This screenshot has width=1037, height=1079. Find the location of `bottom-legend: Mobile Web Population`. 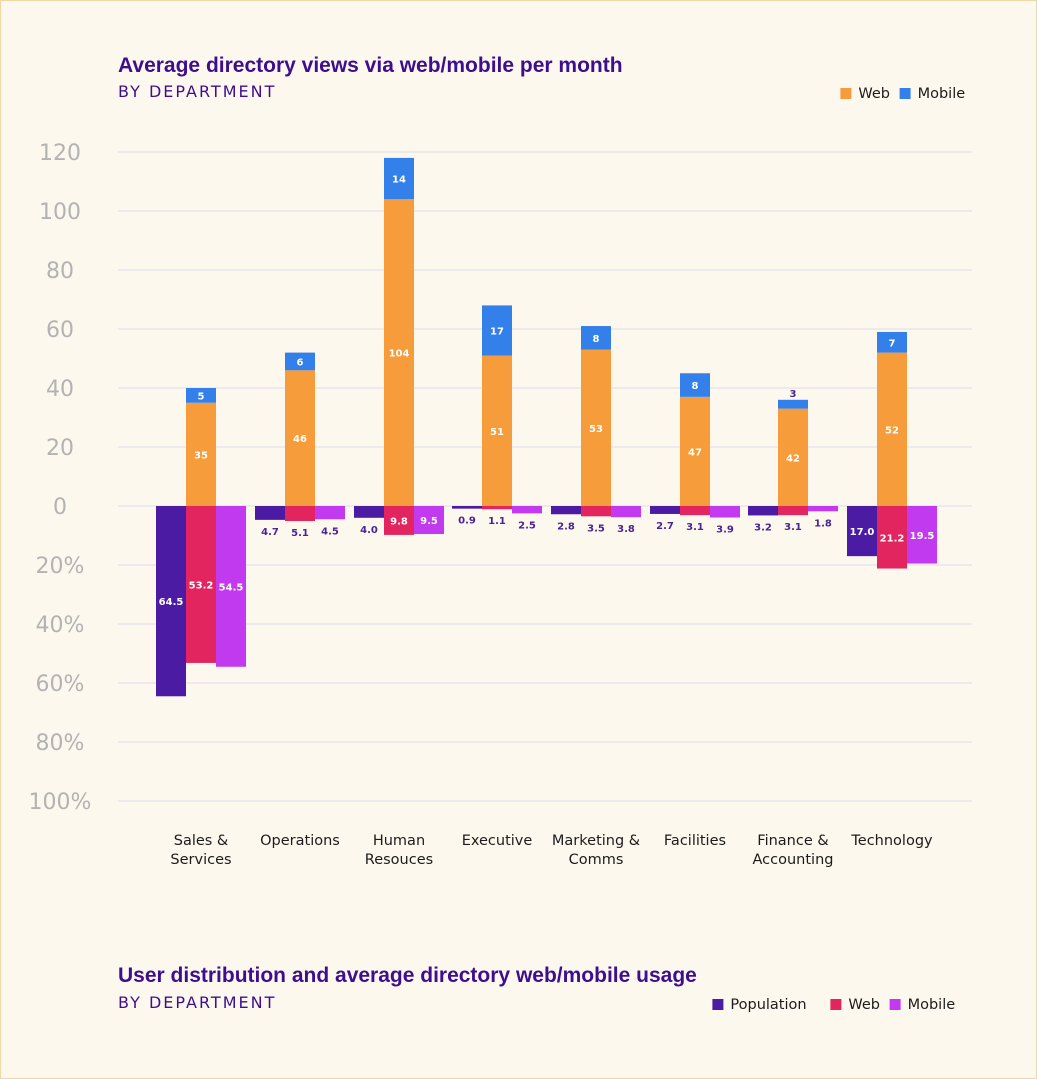

bottom-legend: Mobile Web Population is located at coordinates (833, 1005).